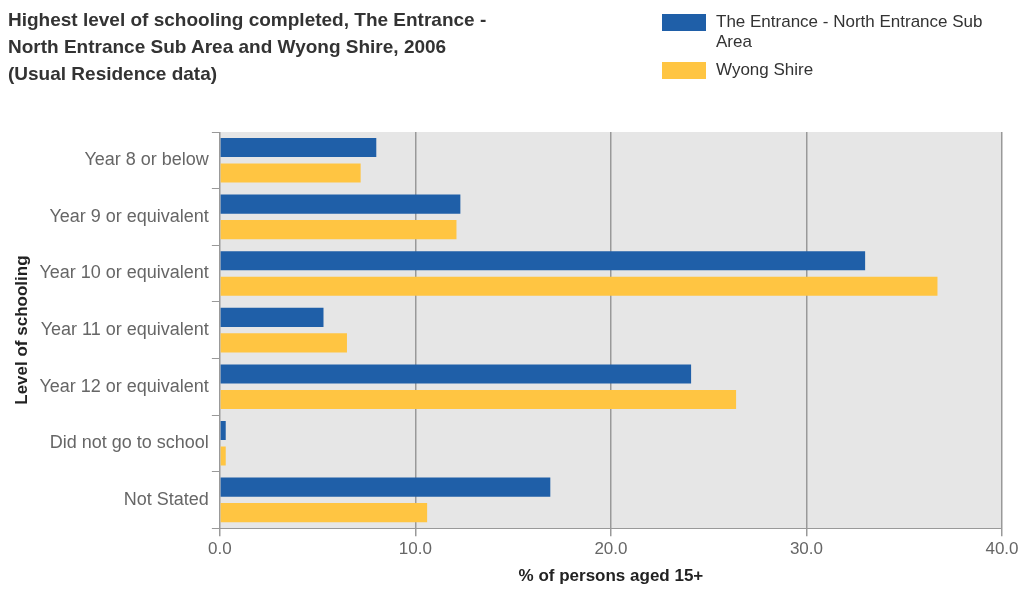  I want to click on y-tick-label: Year 10 or equivalent, so click(124, 272).